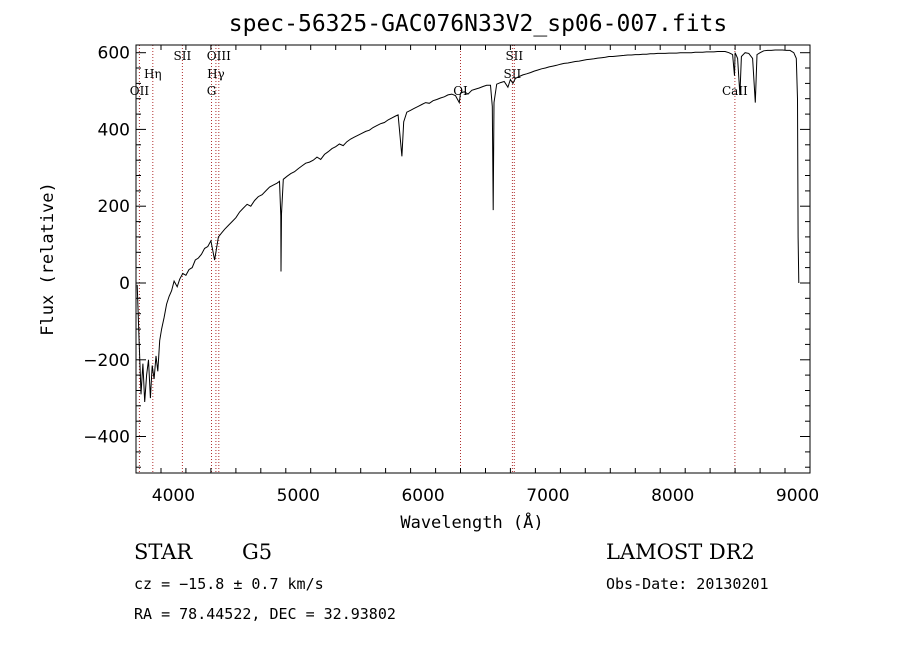 The image size is (900, 649). Describe the element at coordinates (173, 496) in the screenshot. I see `x-tick-label: 4000` at that location.